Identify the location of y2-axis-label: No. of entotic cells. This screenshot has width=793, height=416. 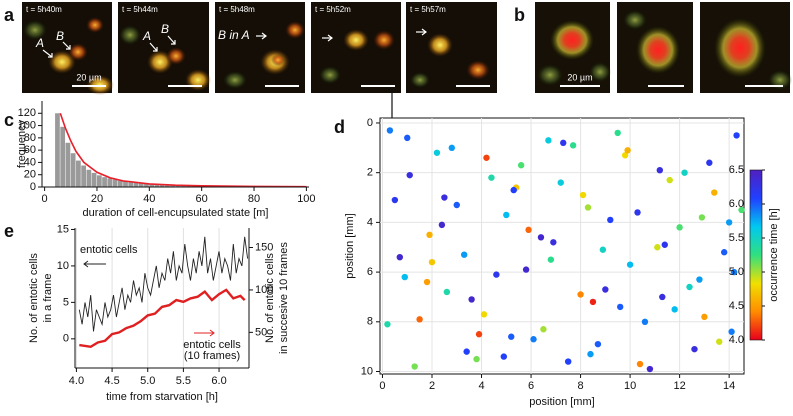
(270, 298).